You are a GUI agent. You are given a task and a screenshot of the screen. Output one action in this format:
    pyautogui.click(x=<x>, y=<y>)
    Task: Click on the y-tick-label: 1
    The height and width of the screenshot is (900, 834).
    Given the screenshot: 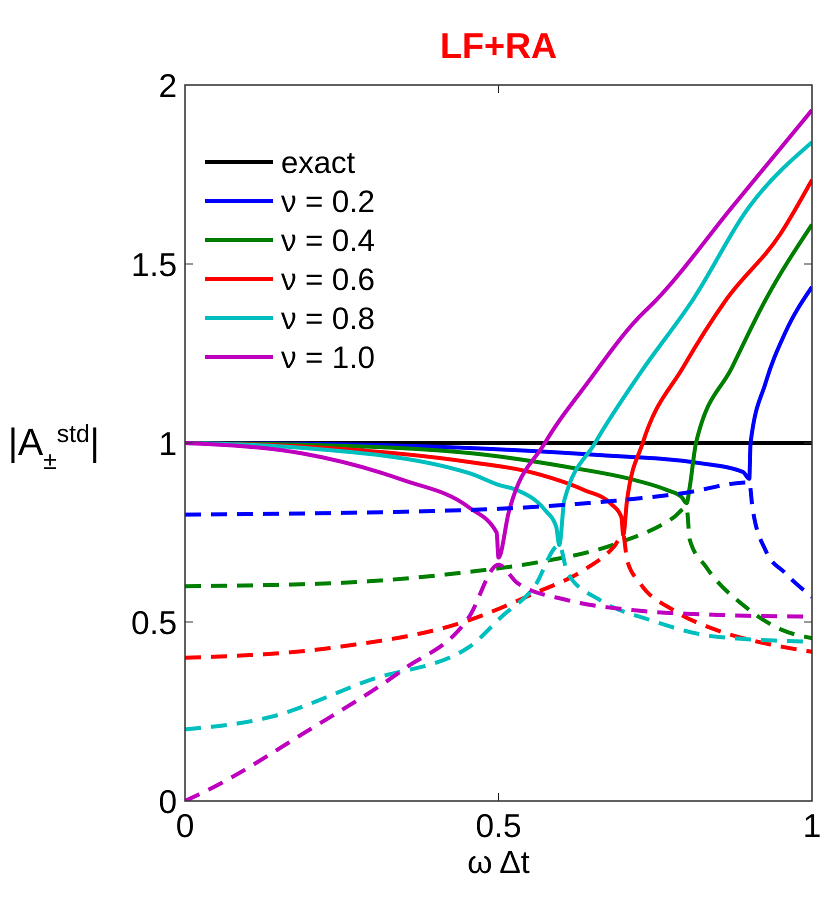 What is the action you would take?
    pyautogui.click(x=167, y=443)
    